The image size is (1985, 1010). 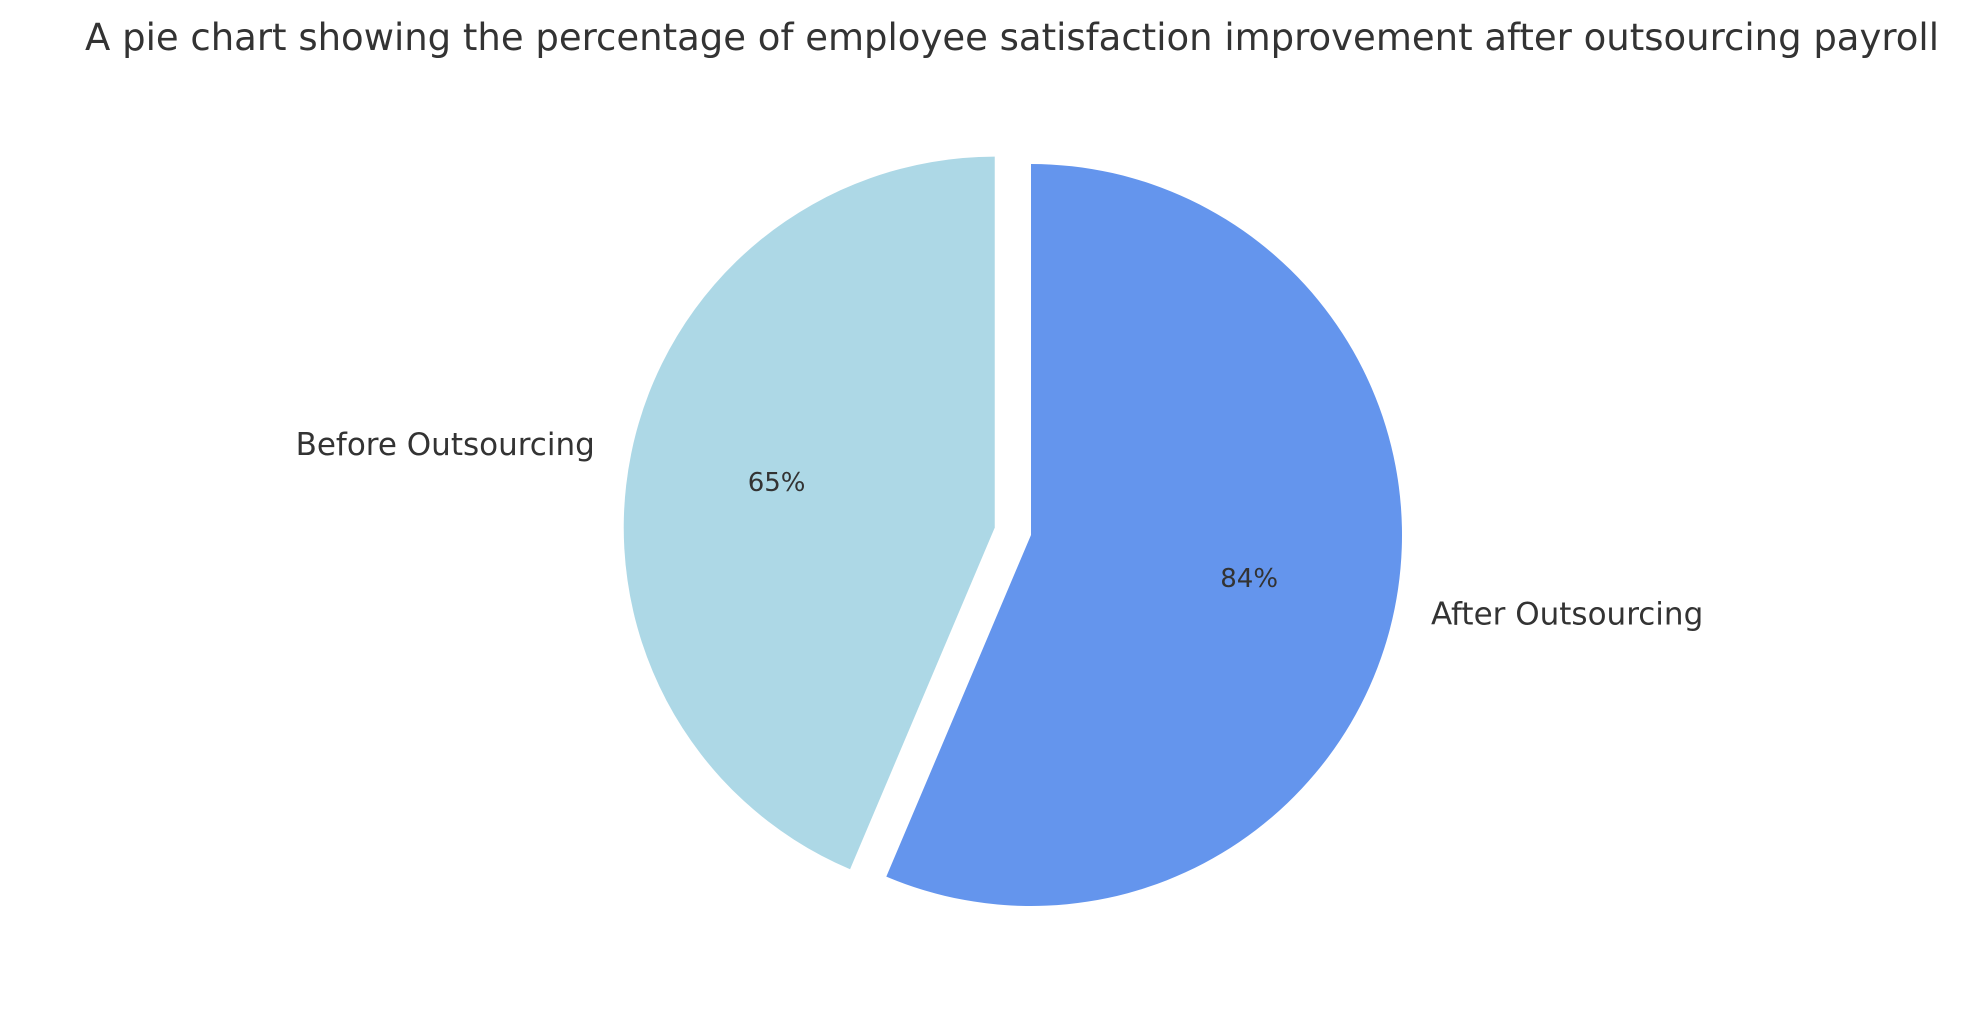 I want to click on pct-label-before-outsourcing: 65%, so click(x=777, y=483).